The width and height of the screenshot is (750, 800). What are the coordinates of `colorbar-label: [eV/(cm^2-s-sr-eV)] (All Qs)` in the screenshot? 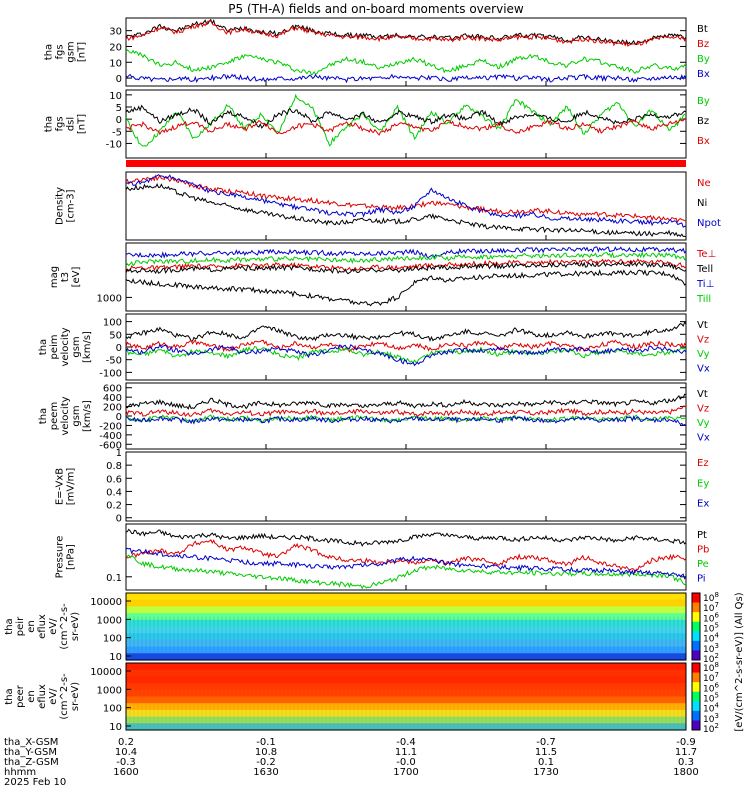 It's located at (739, 661).